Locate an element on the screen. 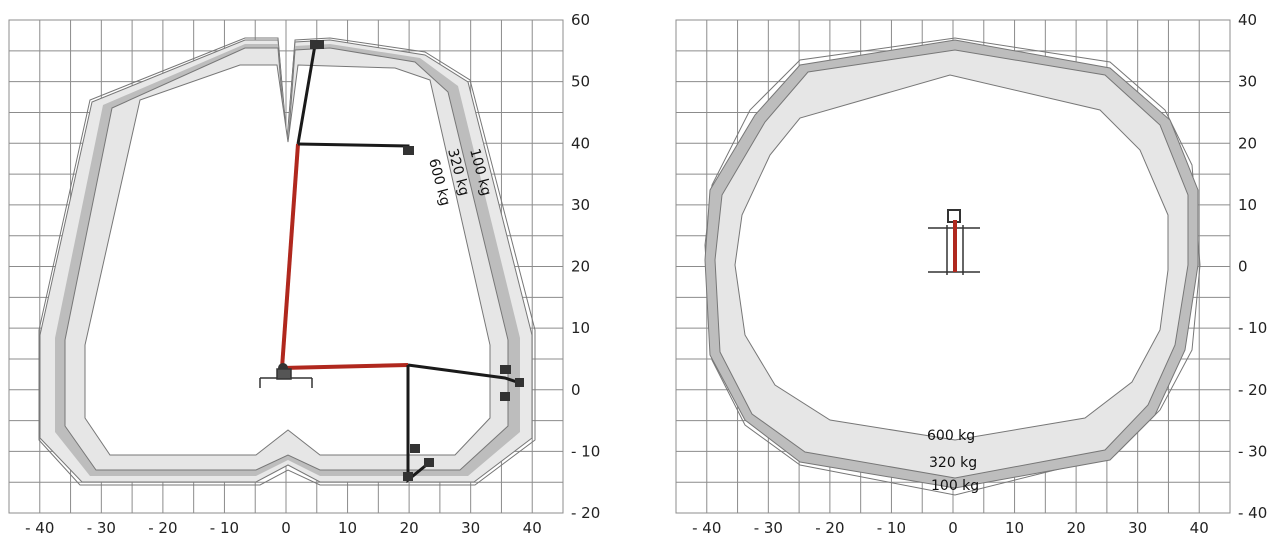  top-load-label-320: 320 kg is located at coordinates (953, 463).